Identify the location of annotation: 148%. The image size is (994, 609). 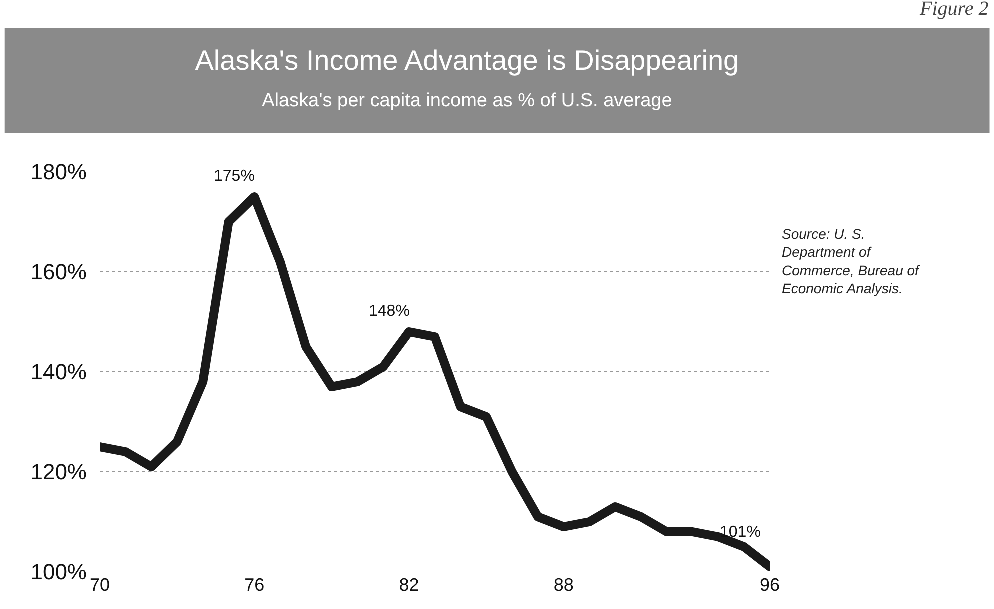
(389, 311).